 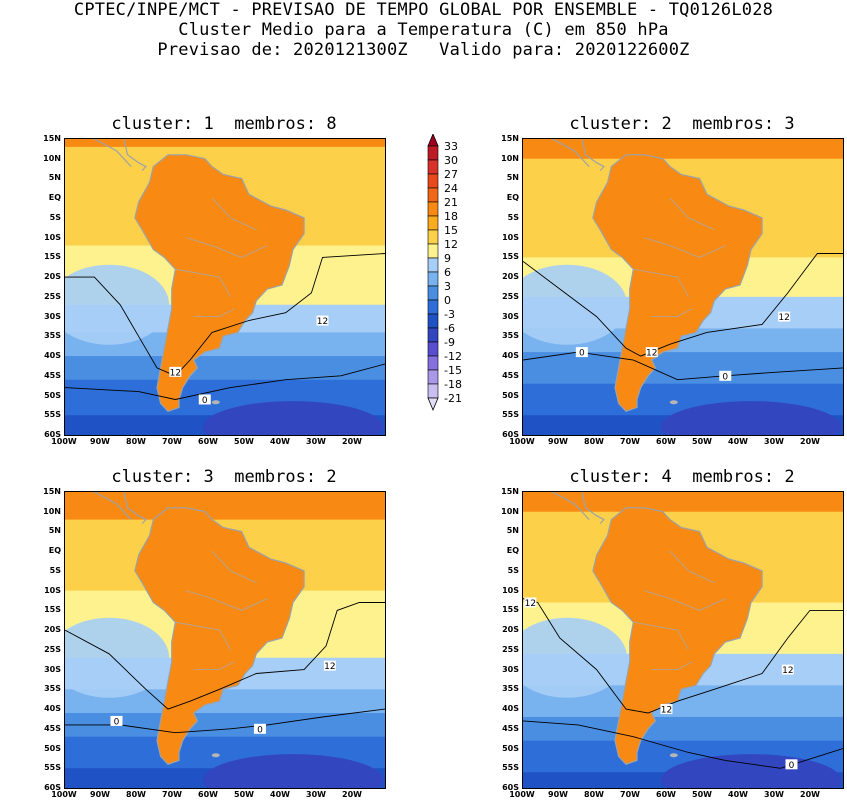 I want to click on panel-1-title: cluster: 1 membros: 8, so click(x=224, y=124).